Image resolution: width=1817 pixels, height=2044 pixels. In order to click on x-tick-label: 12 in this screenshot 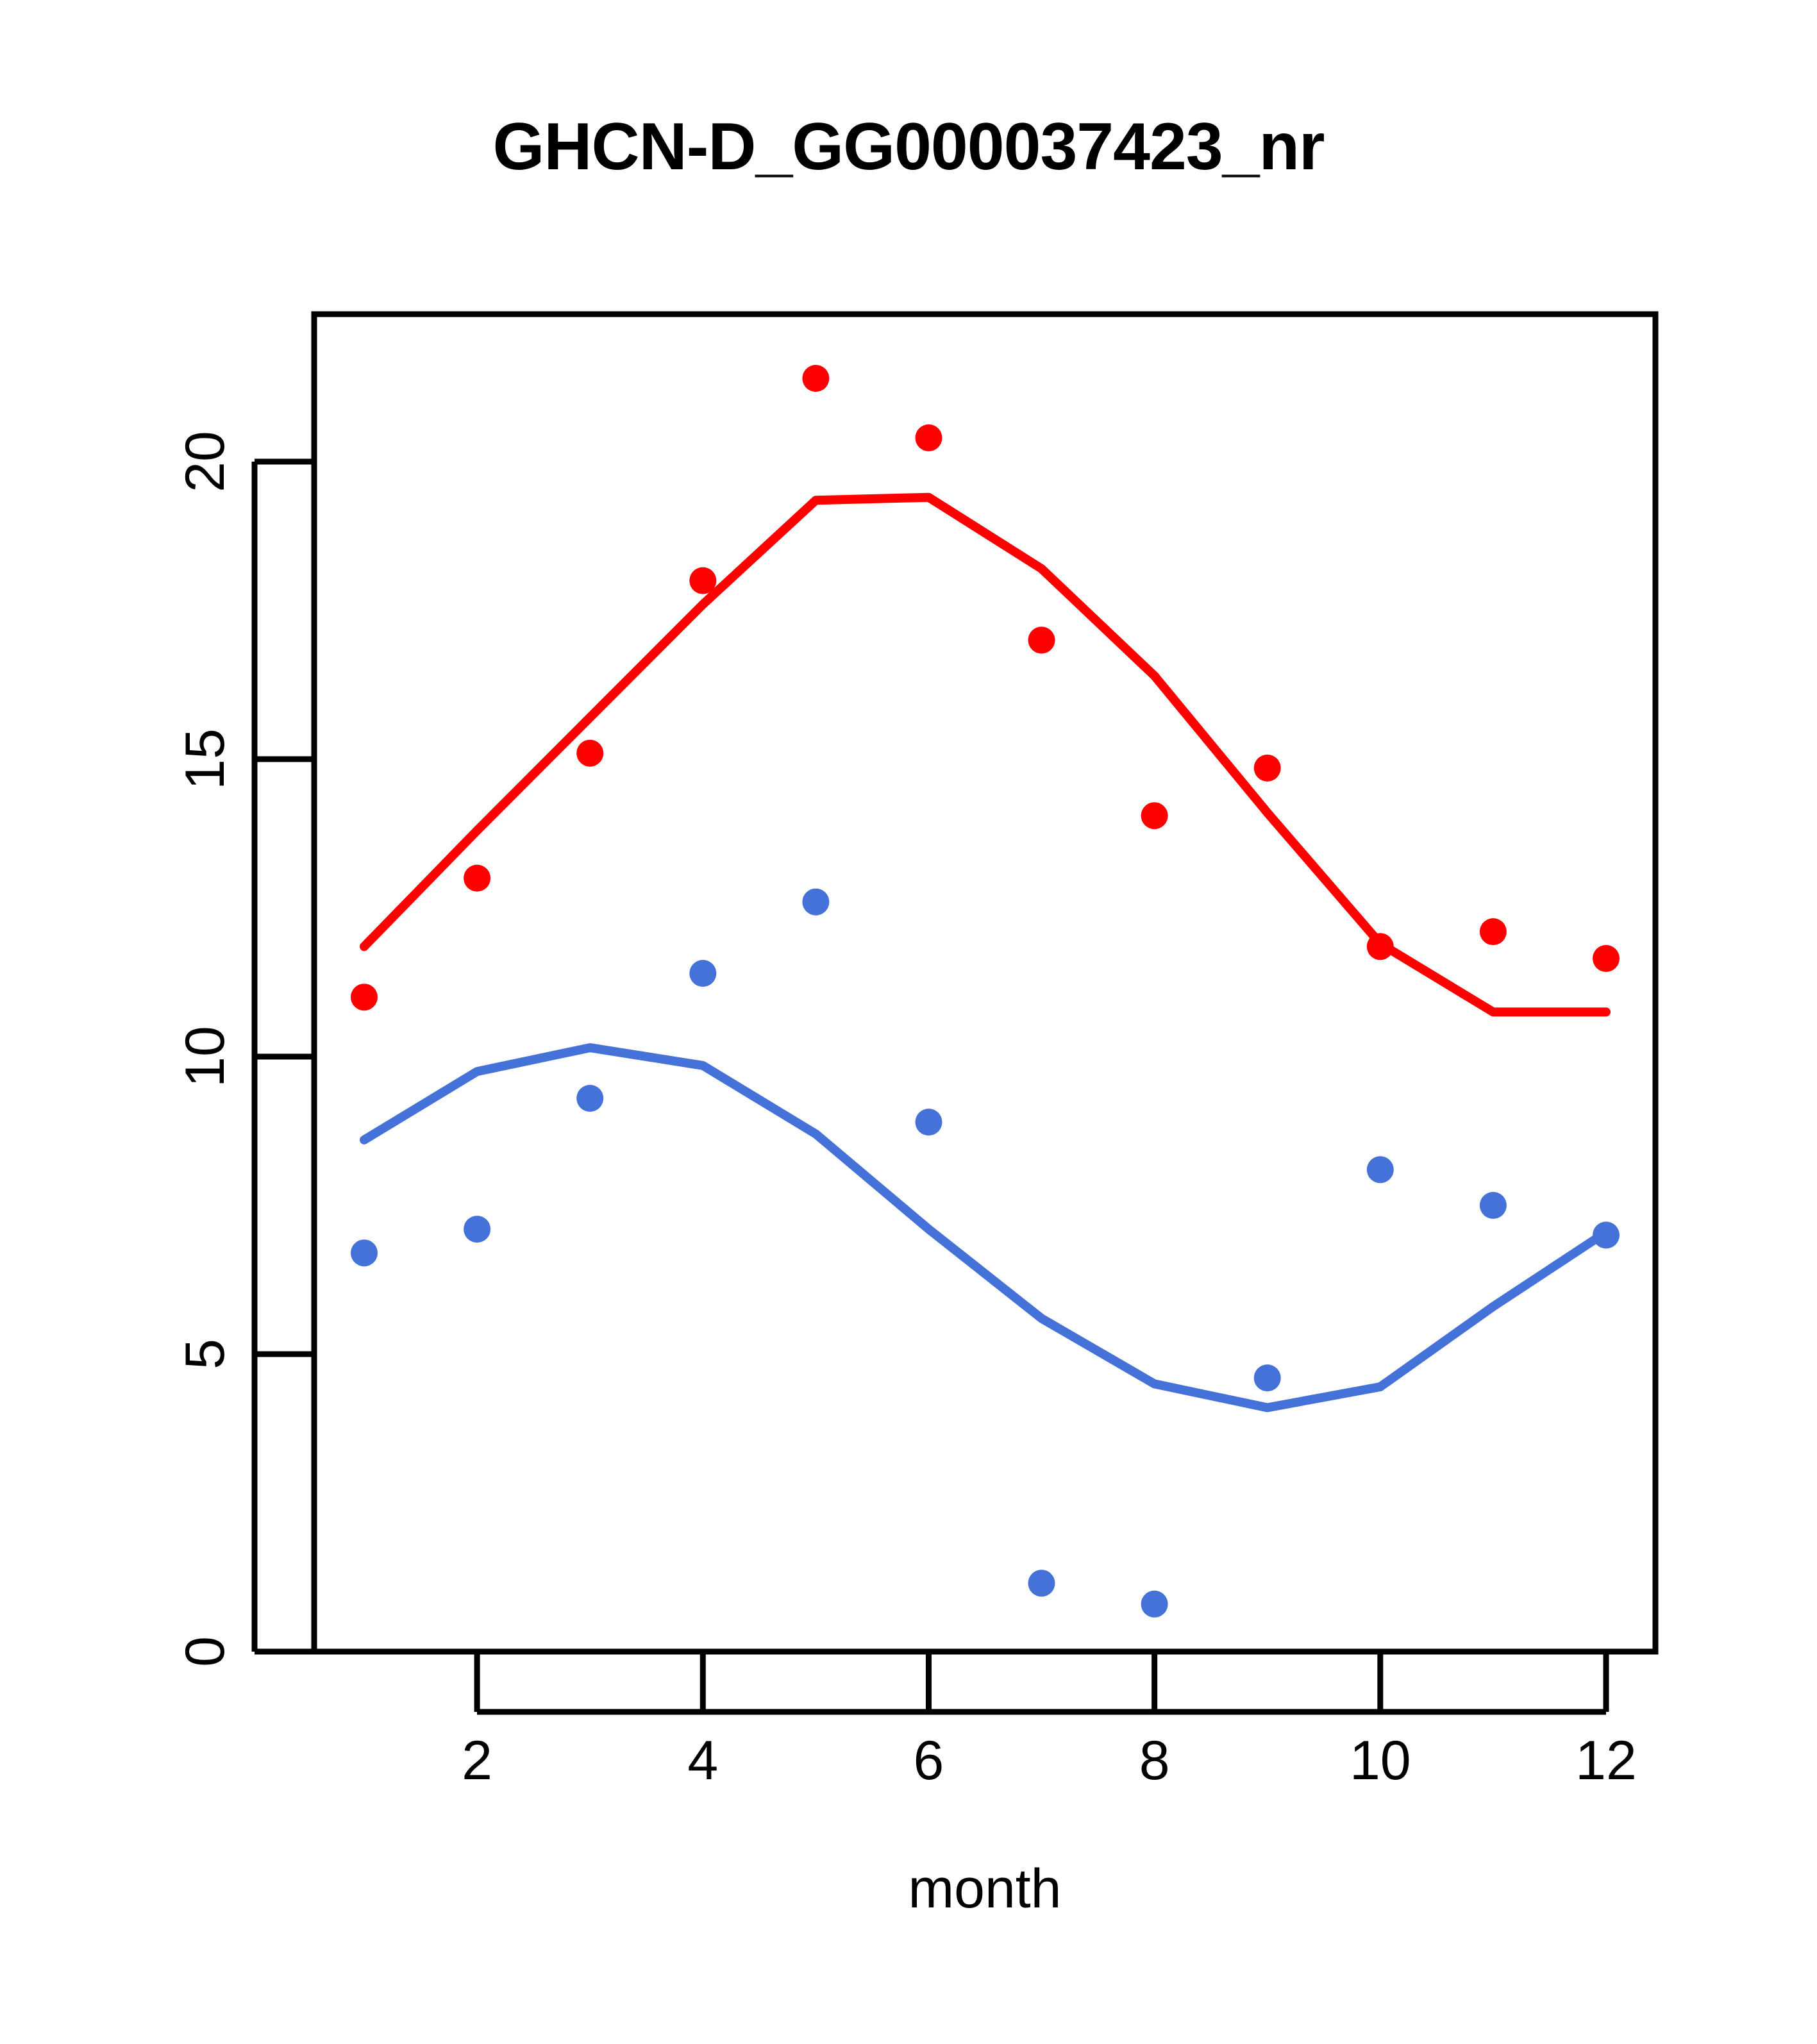, I will do `click(1606, 1761)`.